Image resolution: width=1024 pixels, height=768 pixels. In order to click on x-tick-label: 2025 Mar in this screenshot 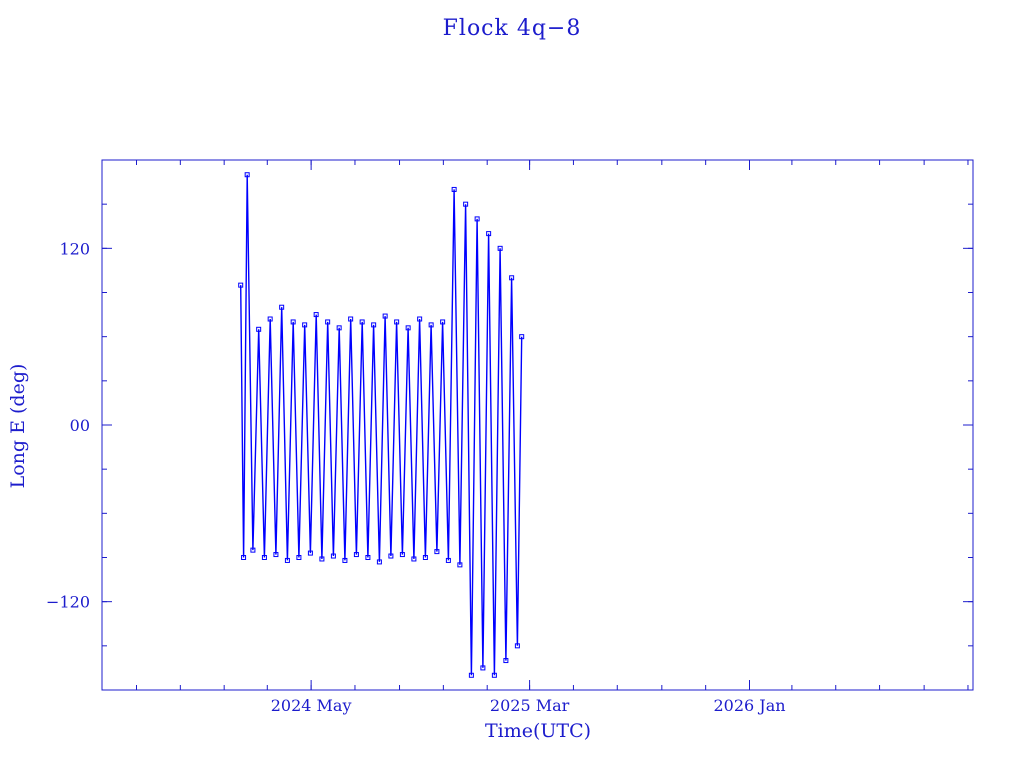, I will do `click(530, 705)`.